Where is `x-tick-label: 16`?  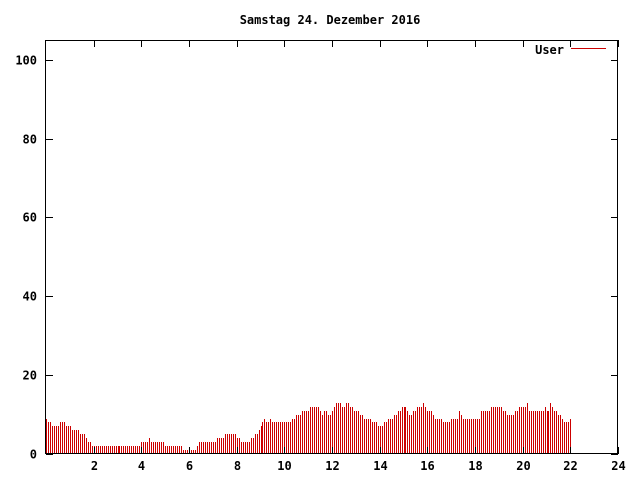
x-tick-label: 16 is located at coordinates (427, 466).